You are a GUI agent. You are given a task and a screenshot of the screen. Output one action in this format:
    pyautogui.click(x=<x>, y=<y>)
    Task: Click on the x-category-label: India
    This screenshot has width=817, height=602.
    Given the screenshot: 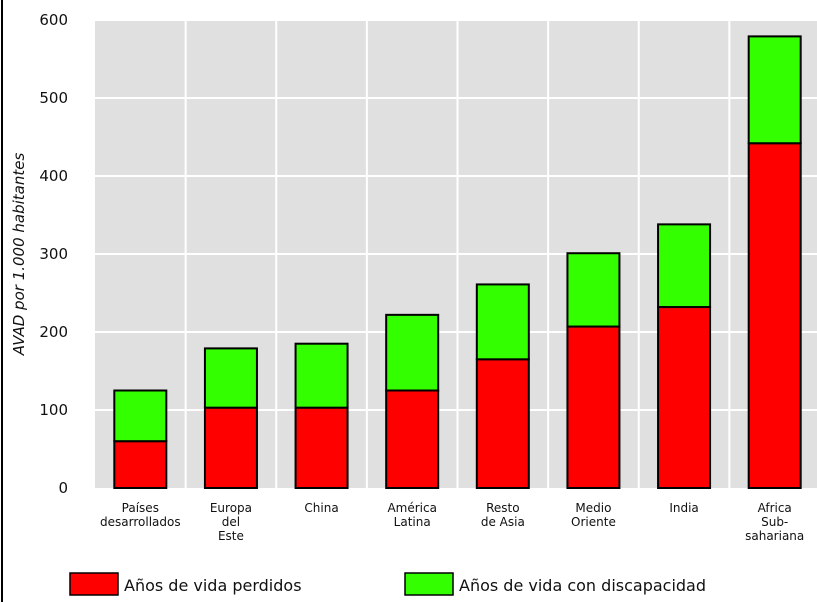 What is the action you would take?
    pyautogui.click(x=683, y=508)
    